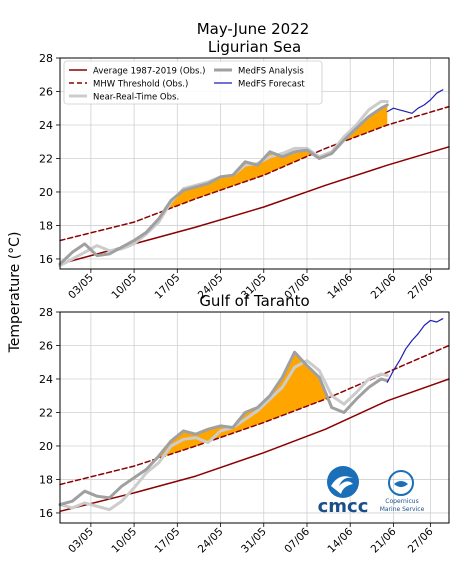  I want to click on cmcc-logo: cmcc, so click(343, 491).